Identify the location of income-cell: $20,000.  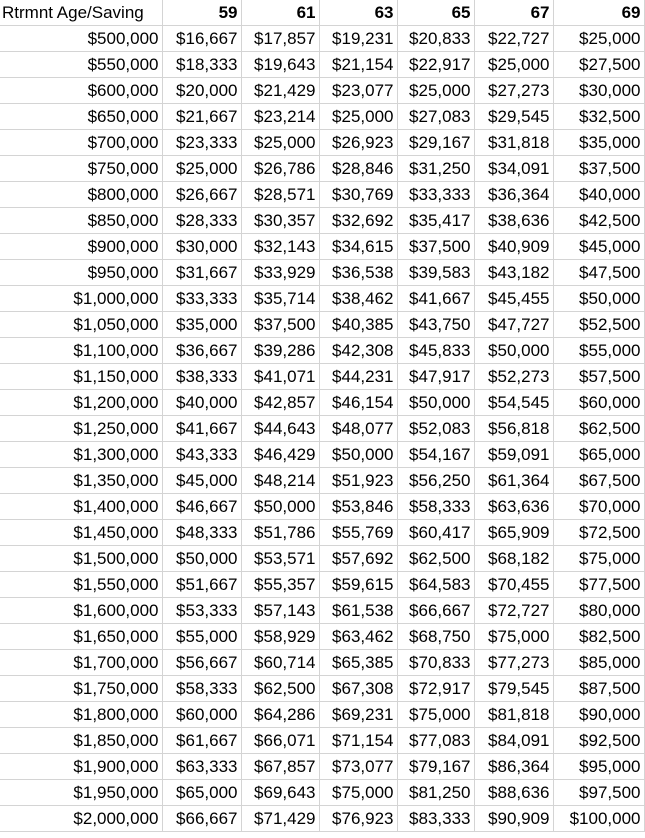
(202, 90).